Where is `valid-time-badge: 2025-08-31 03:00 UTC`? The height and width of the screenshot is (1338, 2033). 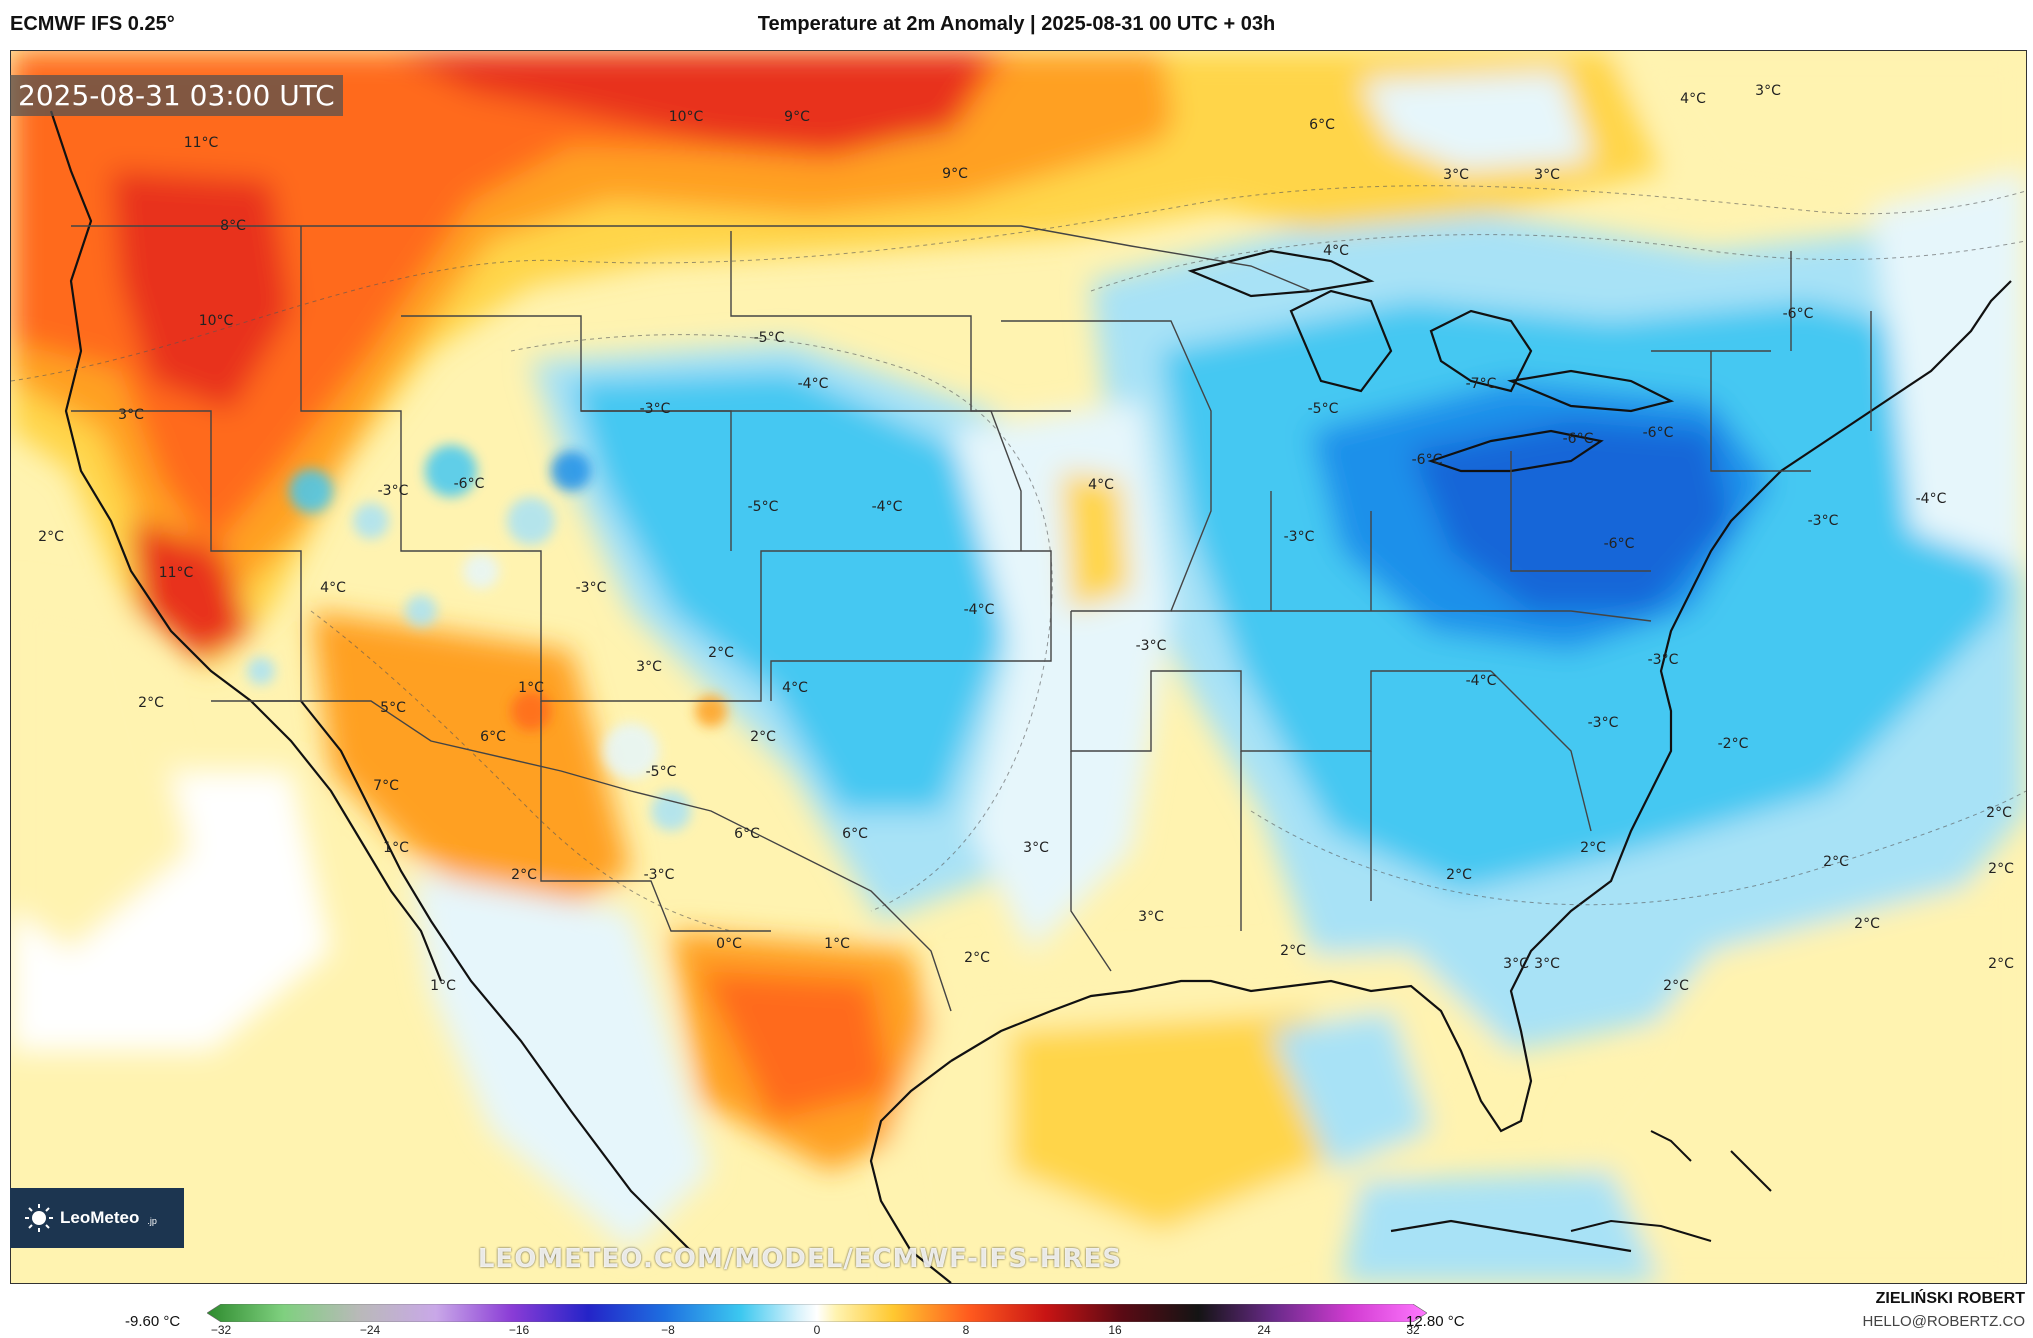
valid-time-badge: 2025-08-31 03:00 UTC is located at coordinates (176, 95).